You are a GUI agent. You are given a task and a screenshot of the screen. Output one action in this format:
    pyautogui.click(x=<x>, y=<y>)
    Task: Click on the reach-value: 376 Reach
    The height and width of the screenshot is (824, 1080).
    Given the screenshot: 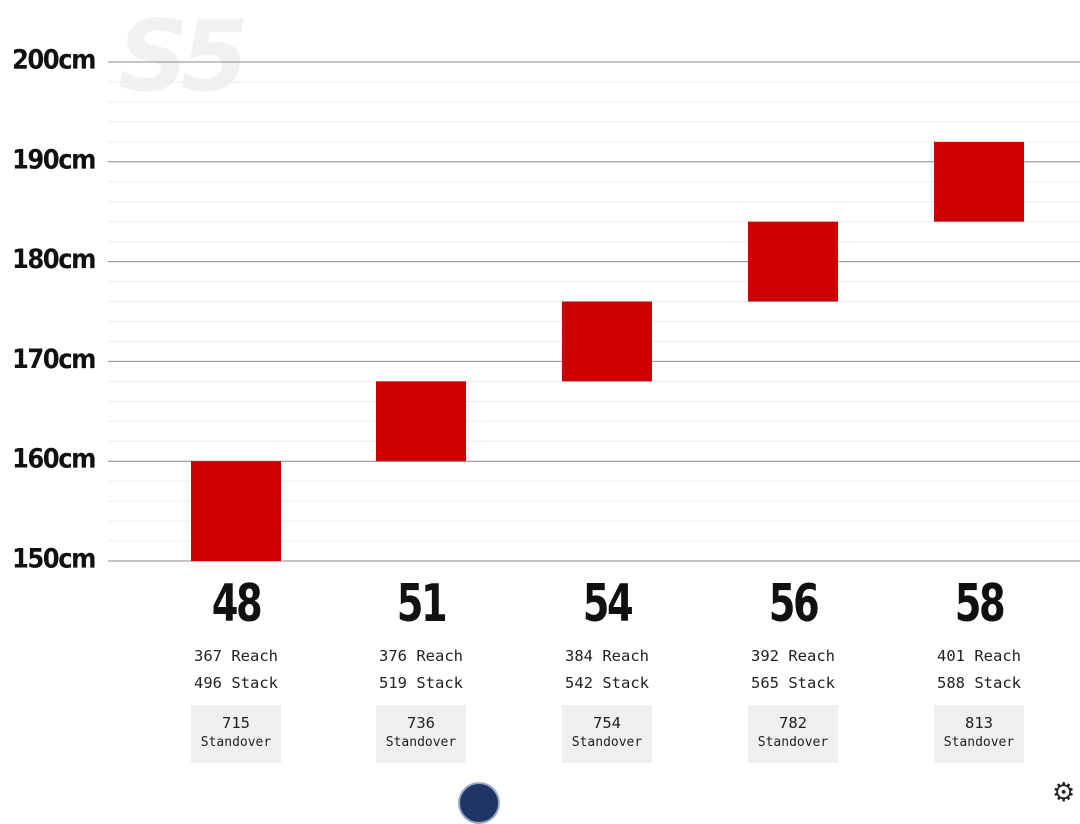 What is the action you would take?
    pyautogui.click(x=421, y=656)
    